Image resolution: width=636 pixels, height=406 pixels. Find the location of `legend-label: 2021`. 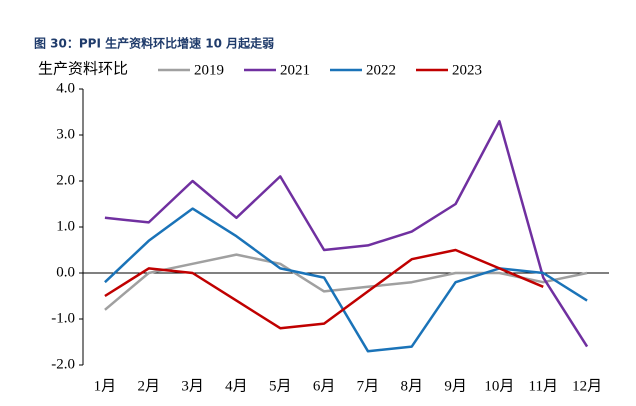

legend-label: 2021 is located at coordinates (295, 70).